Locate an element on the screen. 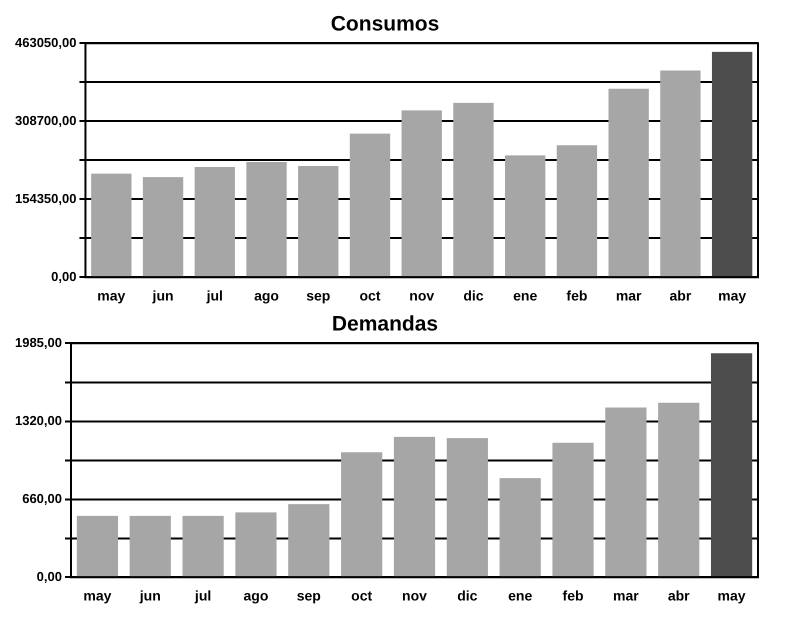 This screenshot has width=796, height=632. y-tick-label: 1985,00 is located at coordinates (38, 342).